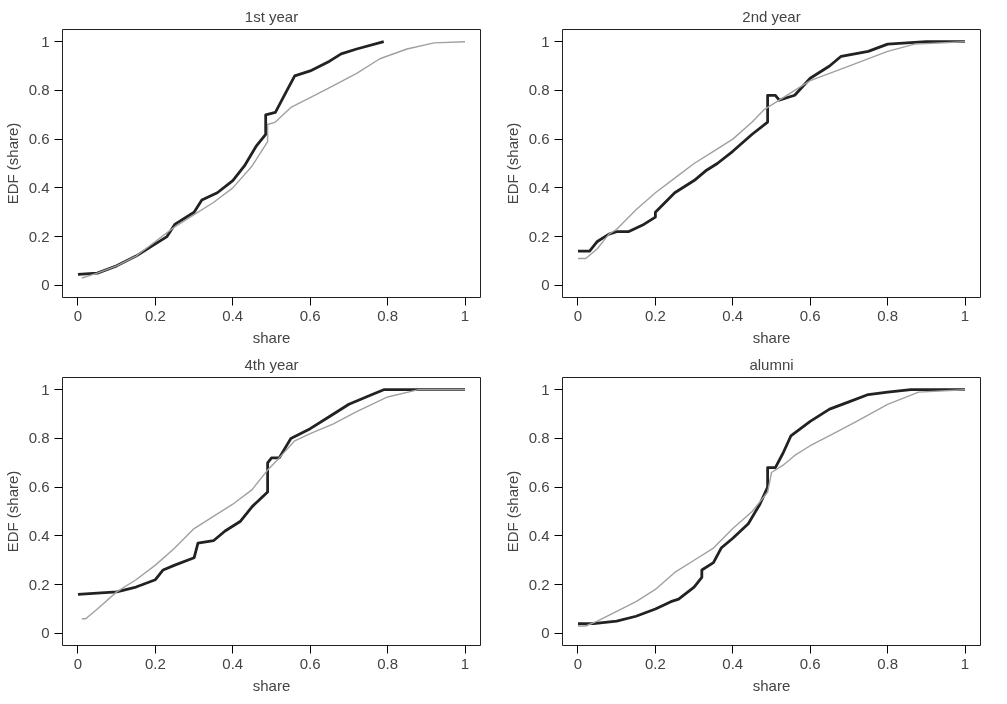 This screenshot has width=1007, height=704. Describe the element at coordinates (771, 364) in the screenshot. I see `chart-title: alumni` at that location.